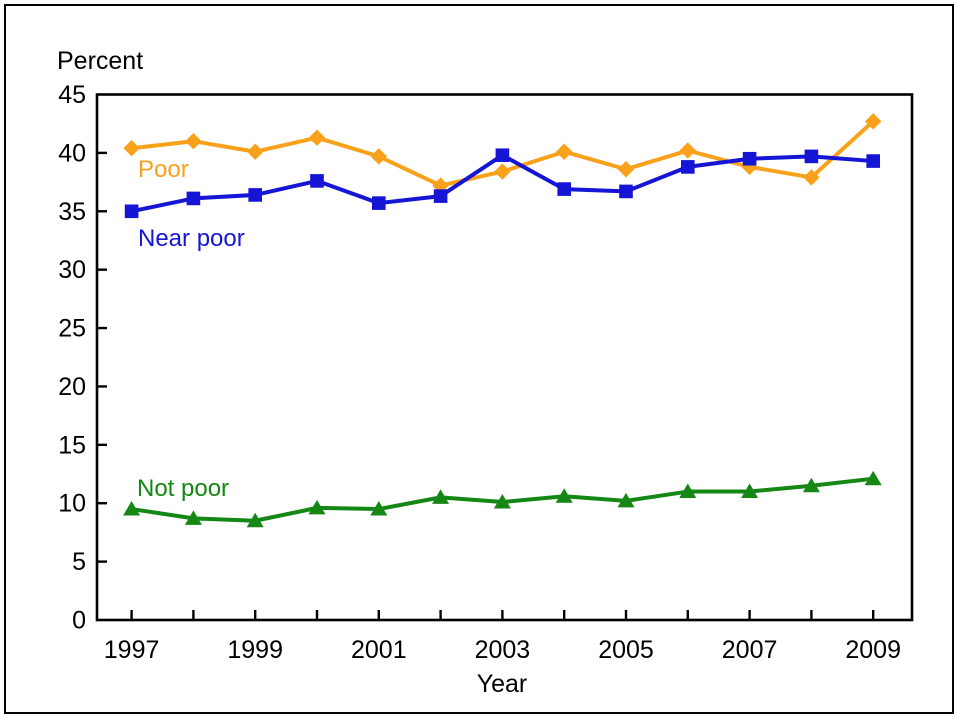 The width and height of the screenshot is (960, 720). I want to click on poor-series-label: Poor, so click(163, 169).